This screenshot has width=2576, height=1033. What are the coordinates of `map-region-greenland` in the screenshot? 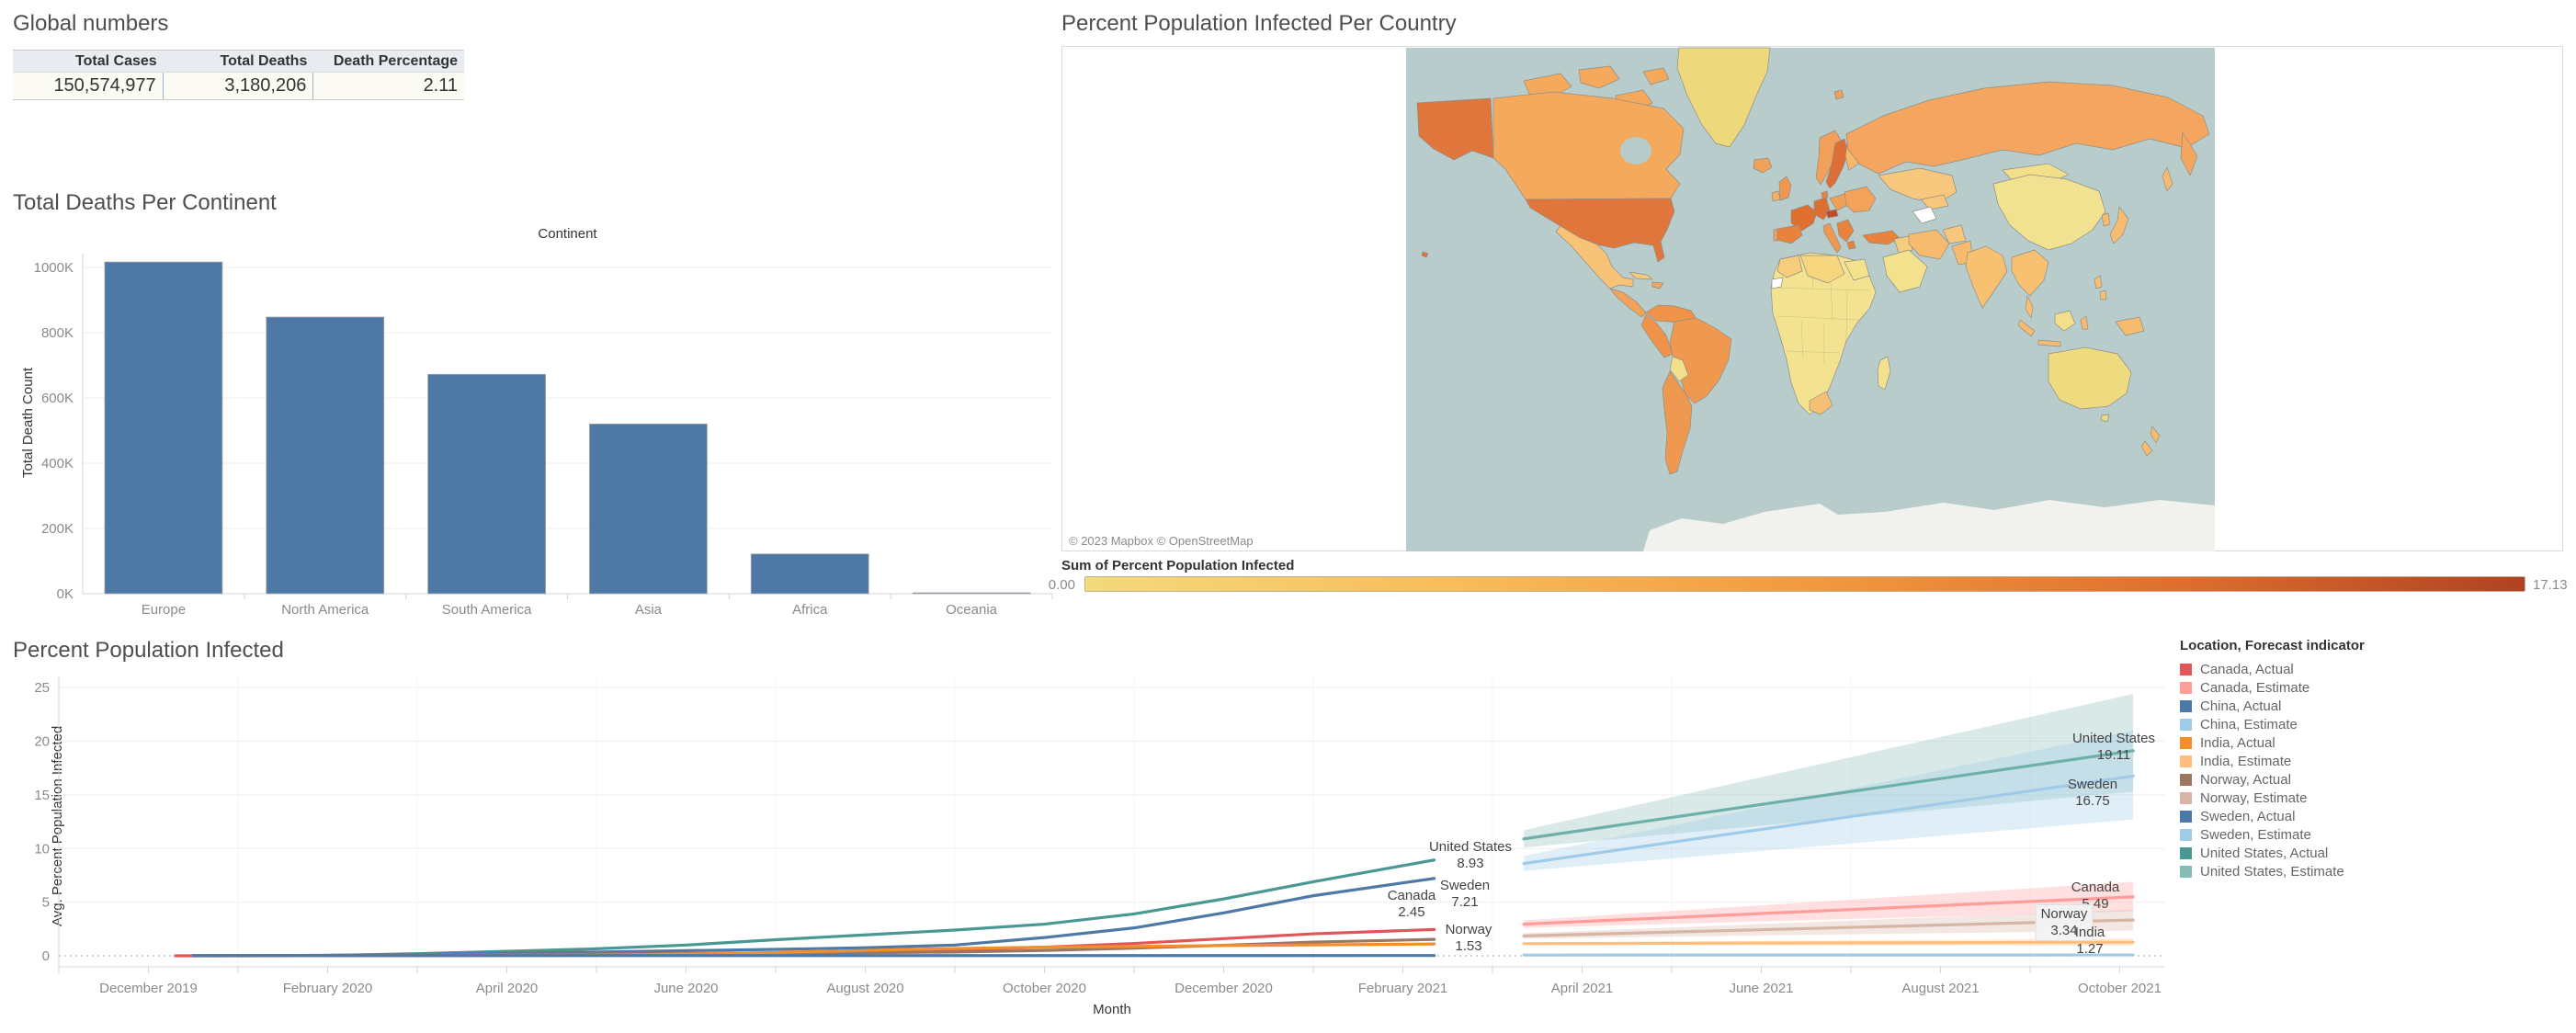 It's located at (1723, 97).